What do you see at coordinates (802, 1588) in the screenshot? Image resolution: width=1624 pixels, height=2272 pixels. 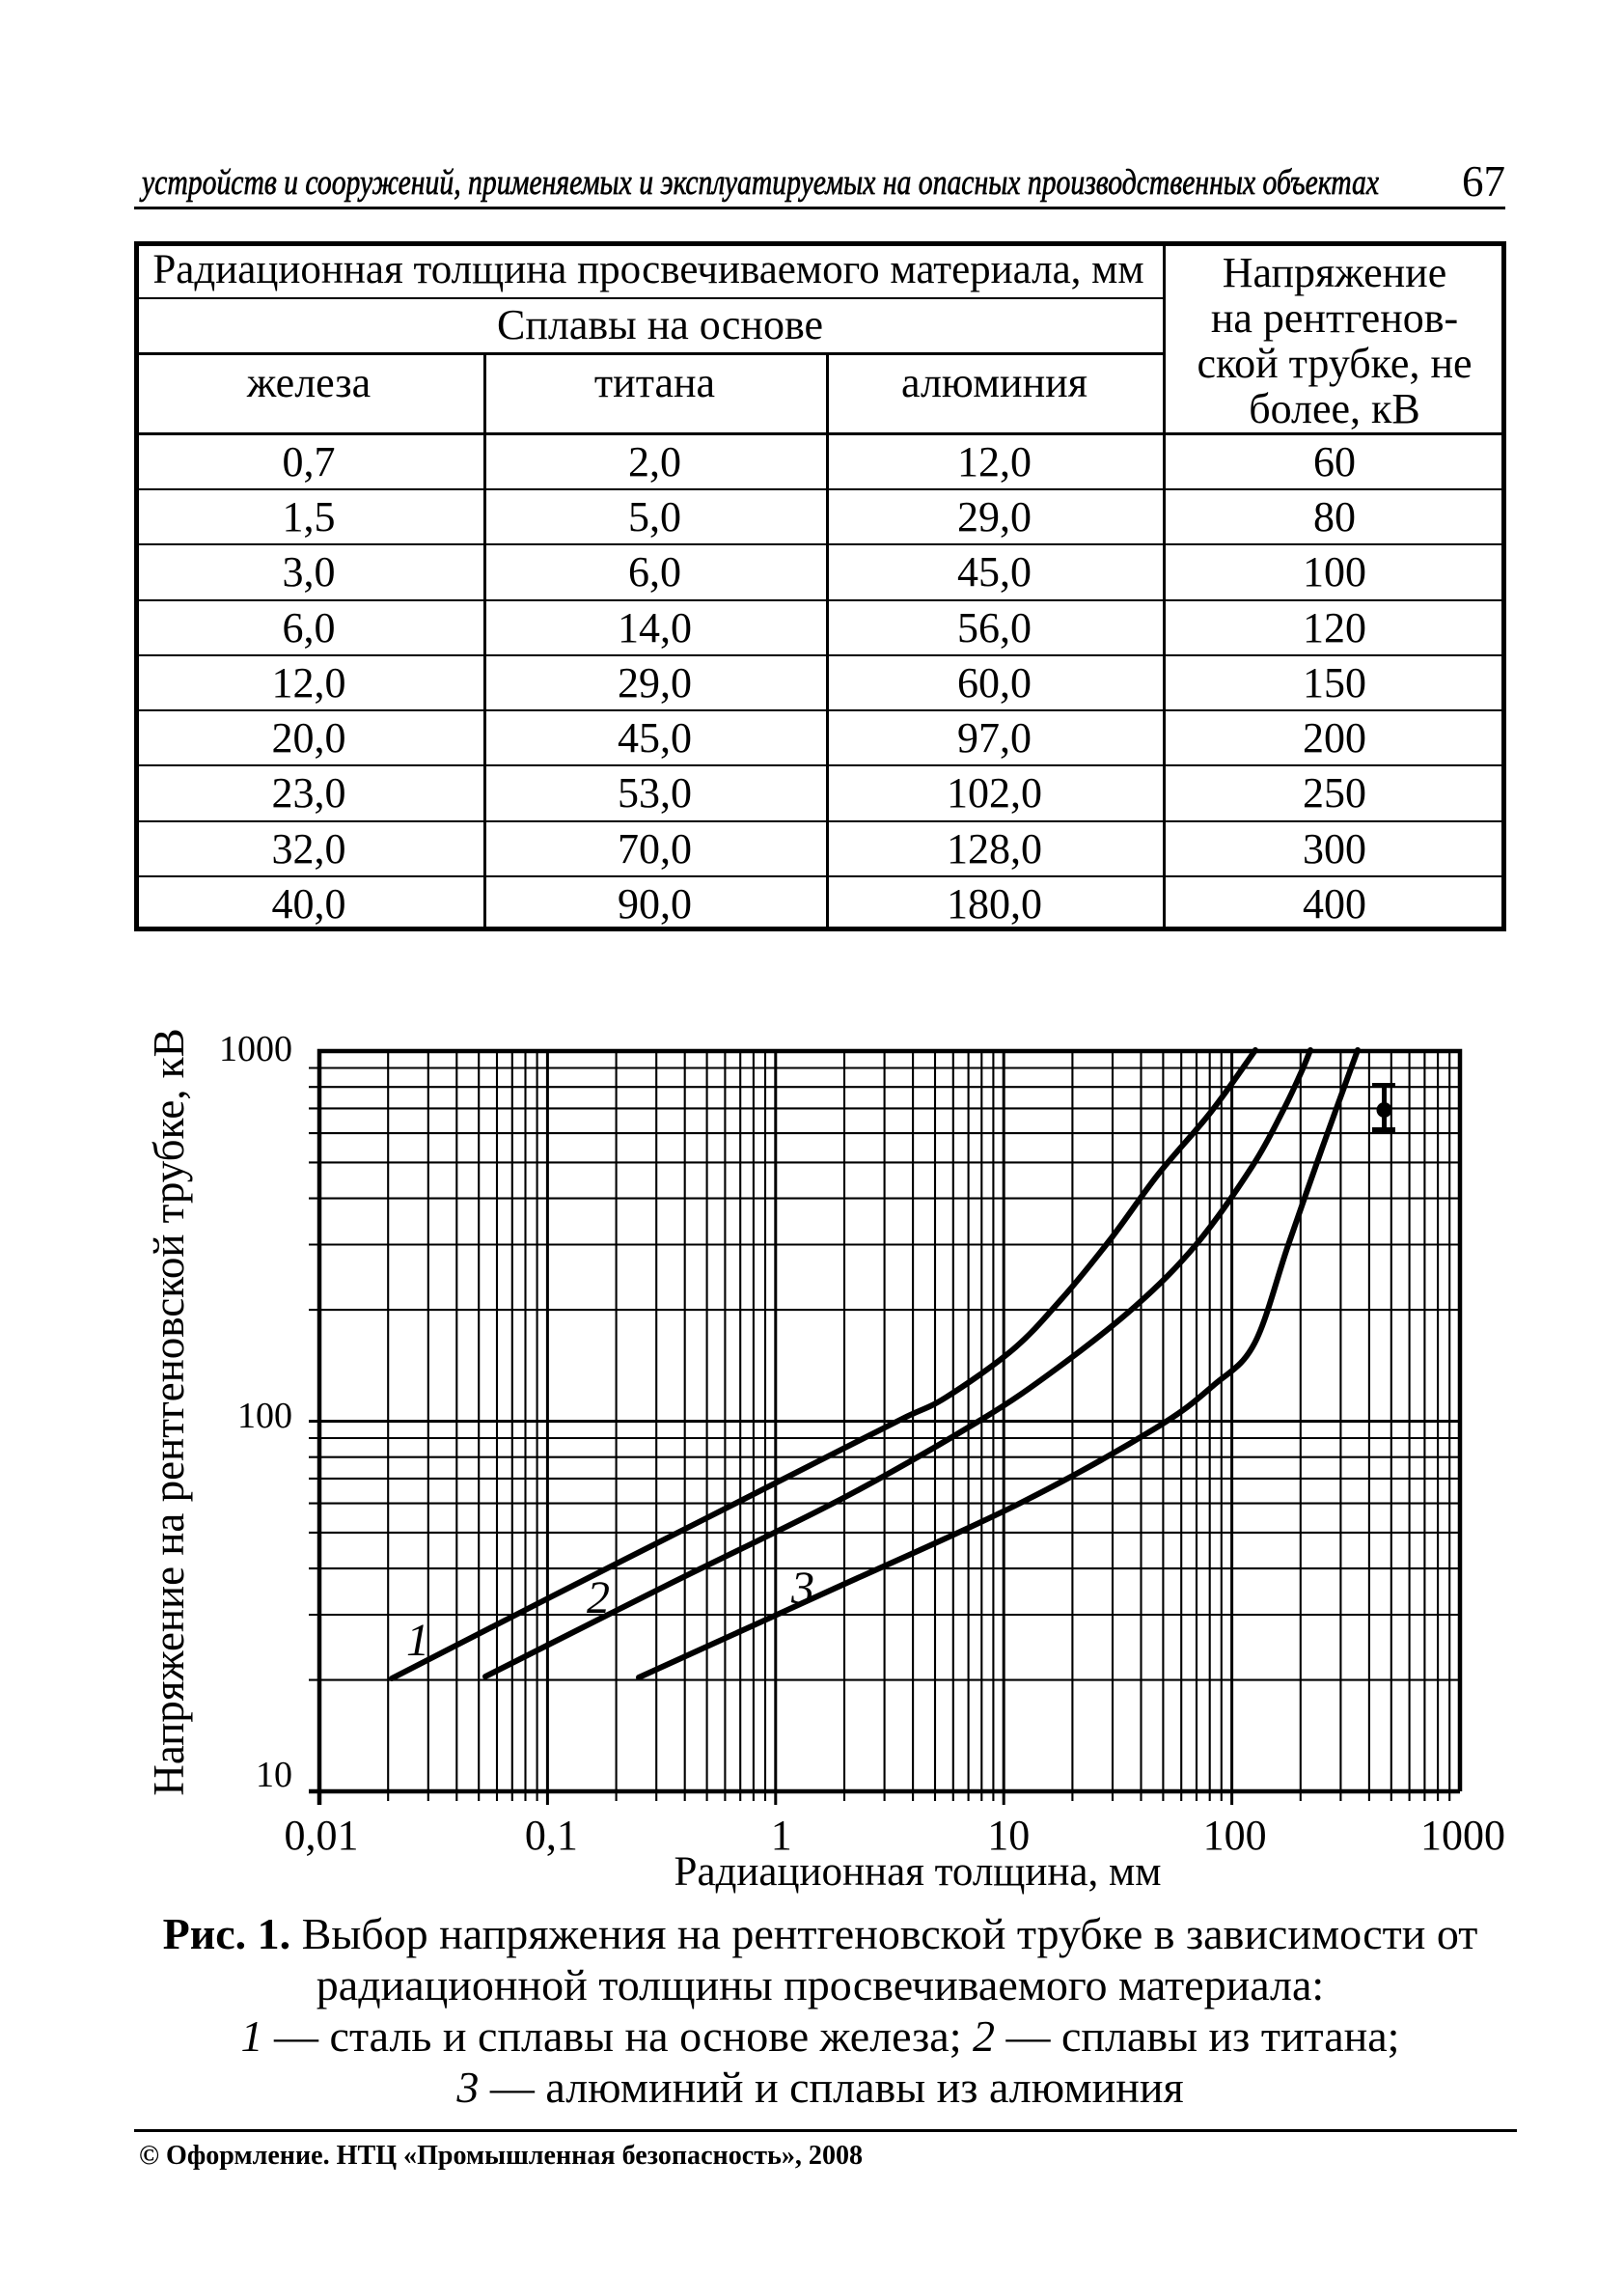 I see `svg-text: 3` at bounding box center [802, 1588].